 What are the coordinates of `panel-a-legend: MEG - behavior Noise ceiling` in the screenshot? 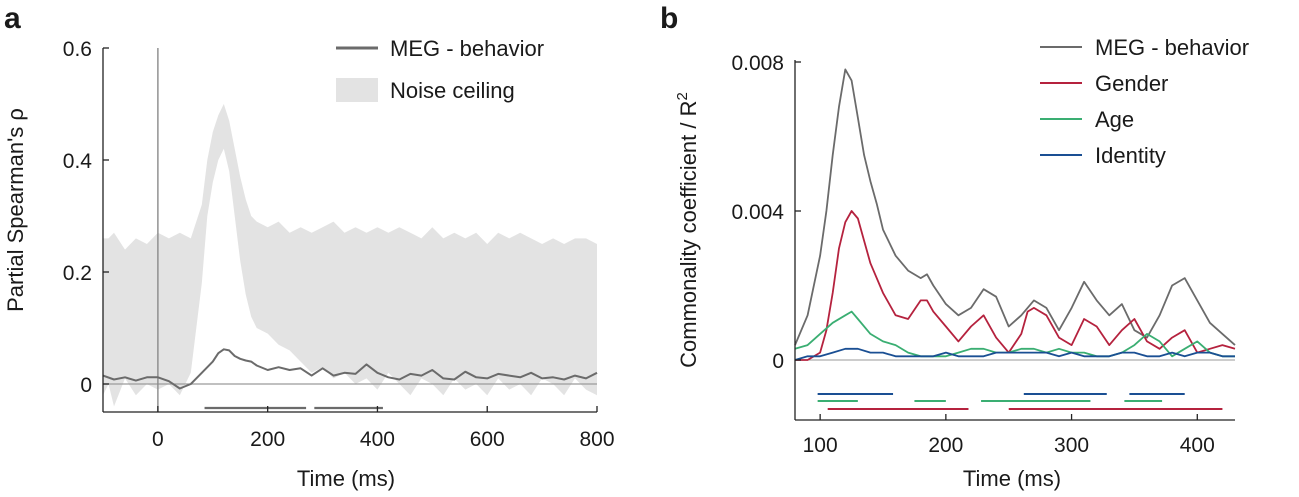 It's located at (440, 69).